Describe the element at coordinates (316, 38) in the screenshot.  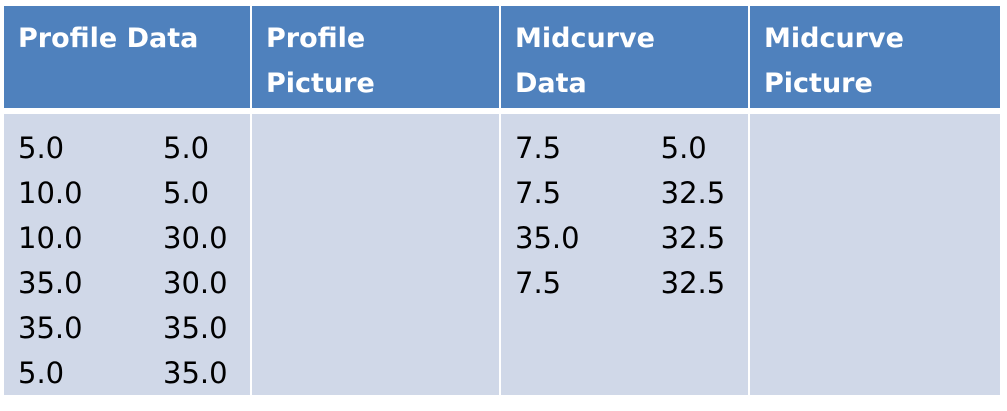
I see `header-profile-picture-line1: Profile` at that location.